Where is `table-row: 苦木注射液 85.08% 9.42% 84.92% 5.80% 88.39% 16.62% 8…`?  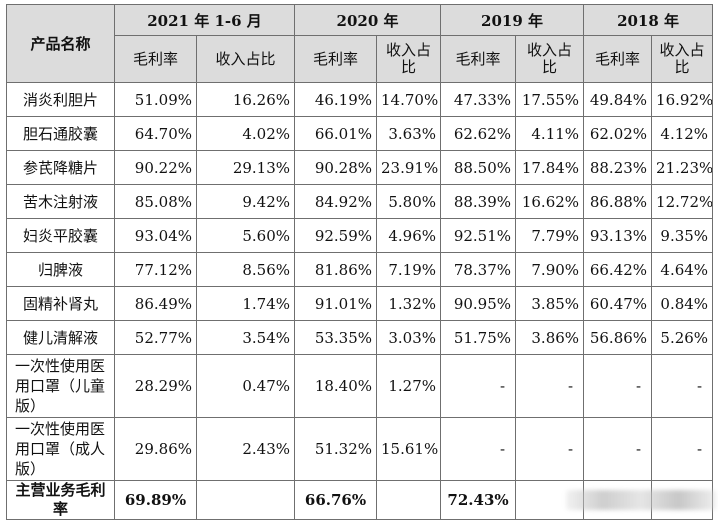
table-row: 苦木注射液 85.08% 9.42% 84.92% 5.80% 88.39% 16.62% 8… is located at coordinates (360, 201).